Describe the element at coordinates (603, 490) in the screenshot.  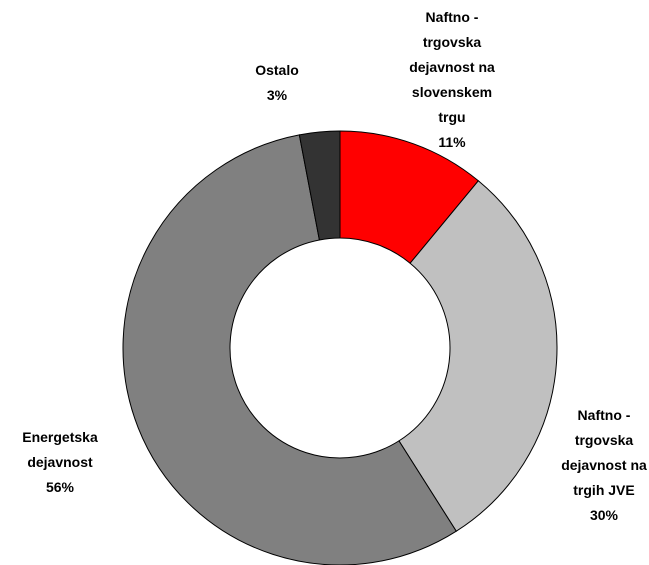
I see `category-label-line: trgih JVE` at that location.